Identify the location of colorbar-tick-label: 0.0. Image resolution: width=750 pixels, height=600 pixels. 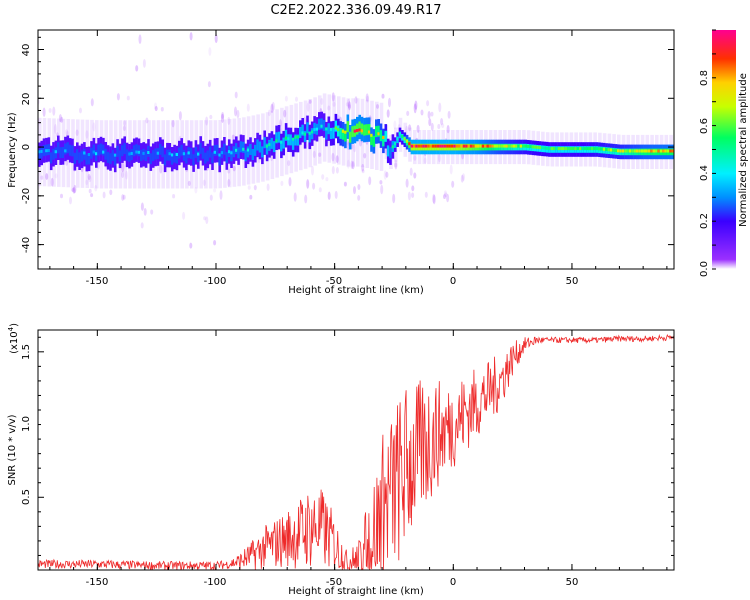
(704, 269).